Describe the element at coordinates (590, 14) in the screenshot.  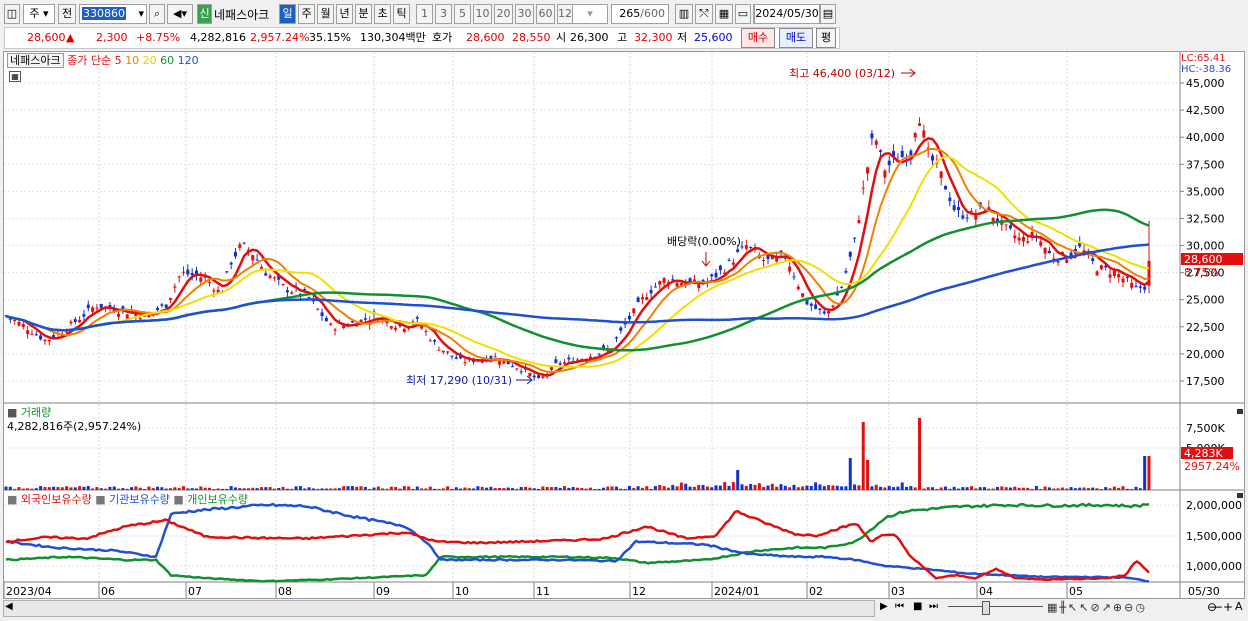
I see `count-dropdown: ▾` at that location.